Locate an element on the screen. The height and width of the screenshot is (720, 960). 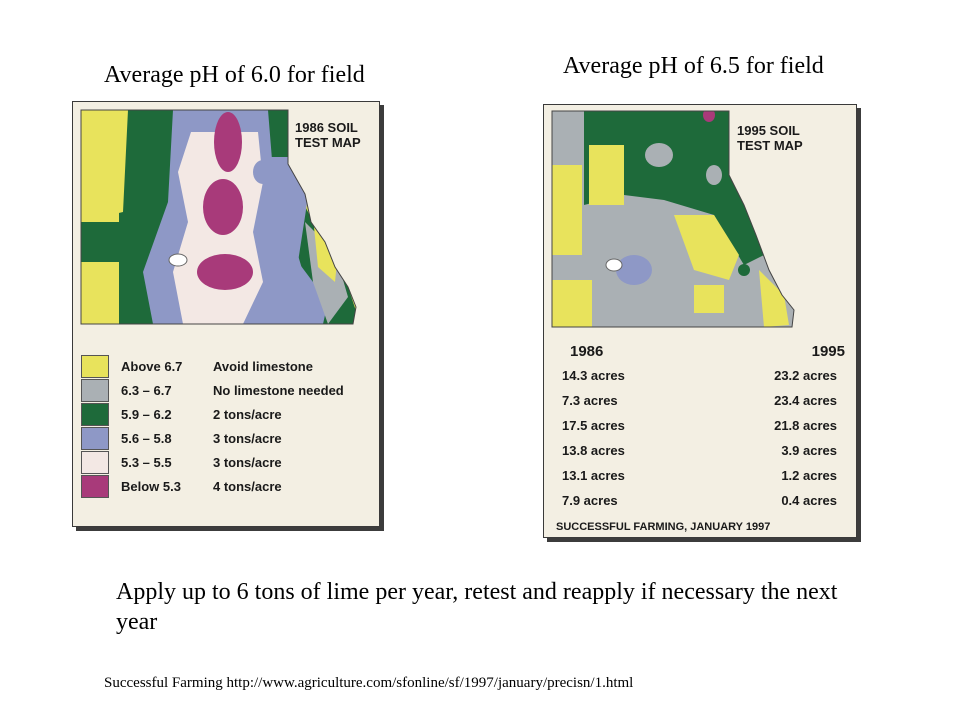
acreage-table-header: 1986 1995 is located at coordinates (701, 353).